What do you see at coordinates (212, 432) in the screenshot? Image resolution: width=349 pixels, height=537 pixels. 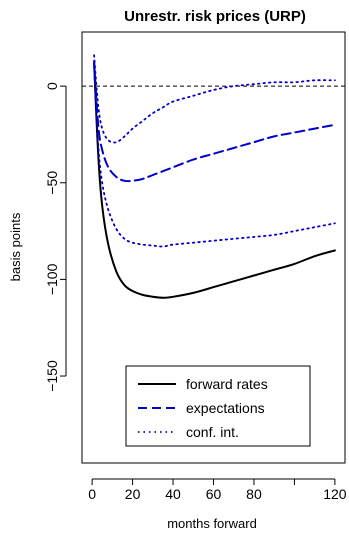 I see `legend-label: conf. int.` at bounding box center [212, 432].